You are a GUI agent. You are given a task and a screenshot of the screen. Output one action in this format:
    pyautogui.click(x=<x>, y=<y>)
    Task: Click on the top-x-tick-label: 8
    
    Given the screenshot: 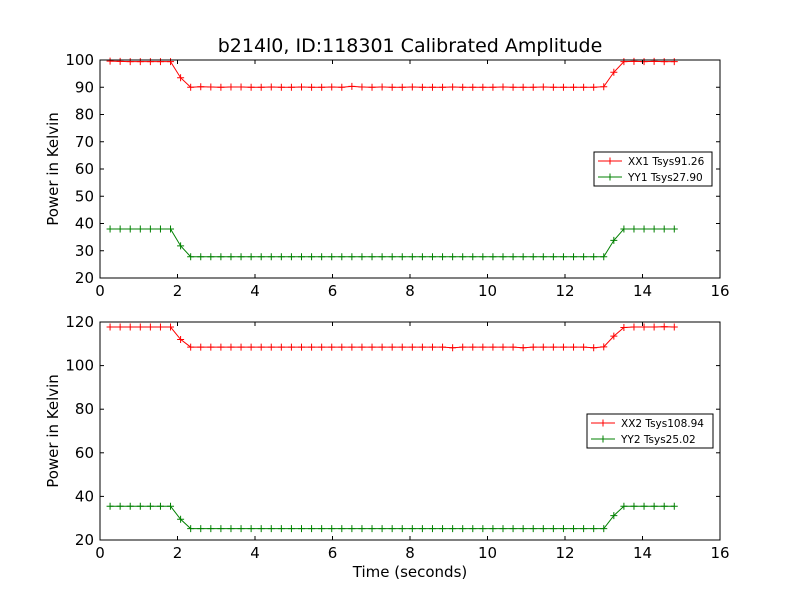 What is the action you would take?
    pyautogui.click(x=410, y=291)
    